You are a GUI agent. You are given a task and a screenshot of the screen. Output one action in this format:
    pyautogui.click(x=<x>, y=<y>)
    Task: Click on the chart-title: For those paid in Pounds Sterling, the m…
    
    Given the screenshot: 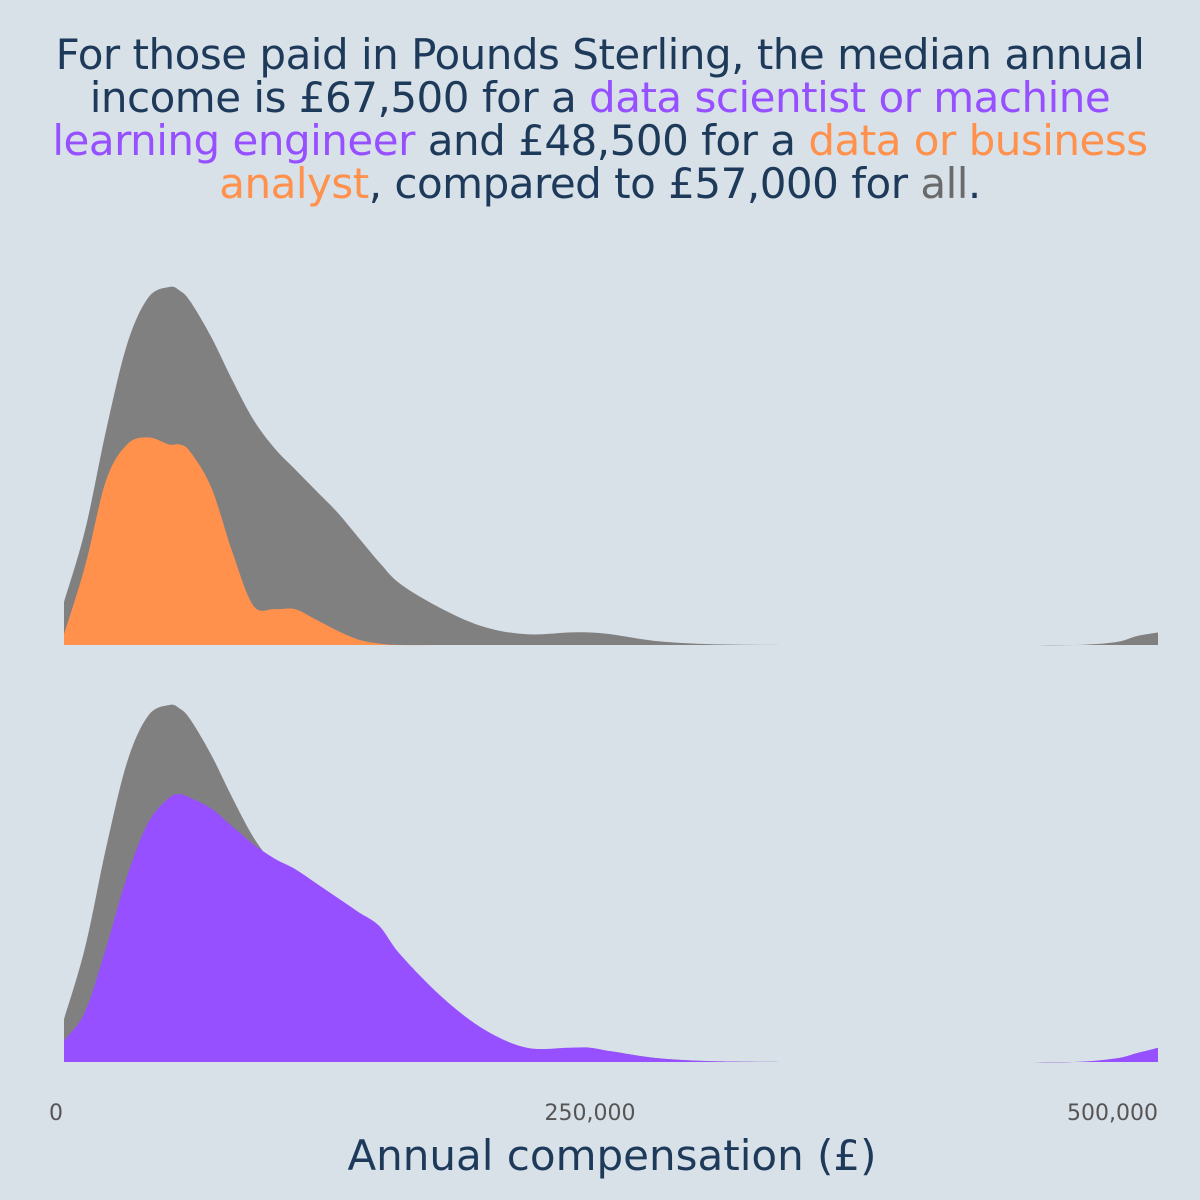 What is the action you would take?
    pyautogui.click(x=600, y=119)
    